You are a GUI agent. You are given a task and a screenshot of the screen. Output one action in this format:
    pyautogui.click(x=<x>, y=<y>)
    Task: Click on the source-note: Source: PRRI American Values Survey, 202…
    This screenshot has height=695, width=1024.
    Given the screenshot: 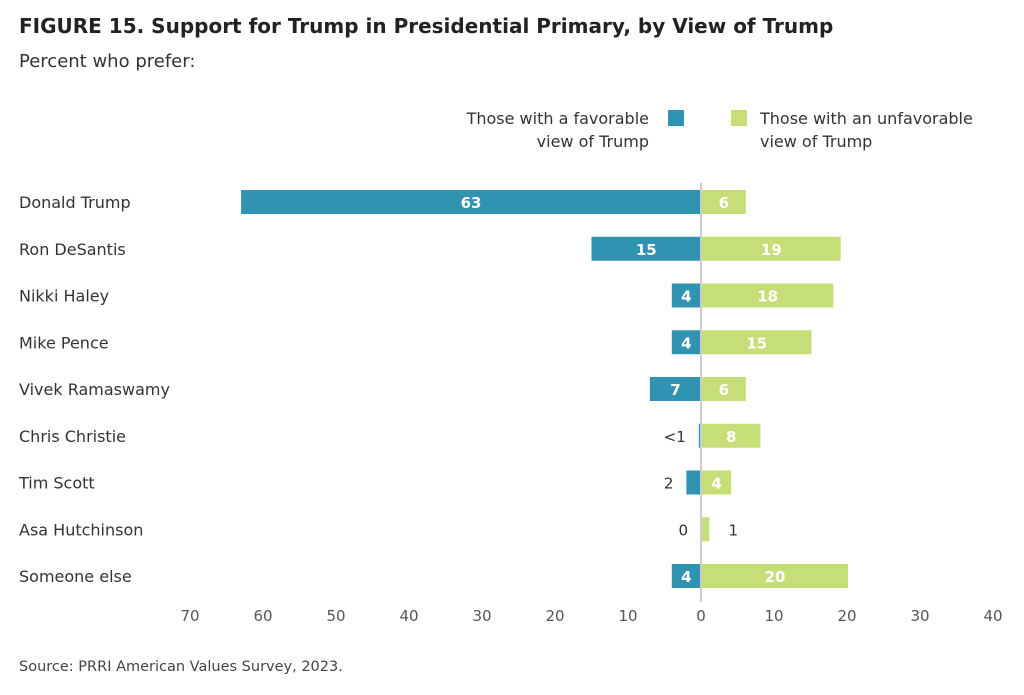 What is the action you would take?
    pyautogui.click(x=181, y=667)
    